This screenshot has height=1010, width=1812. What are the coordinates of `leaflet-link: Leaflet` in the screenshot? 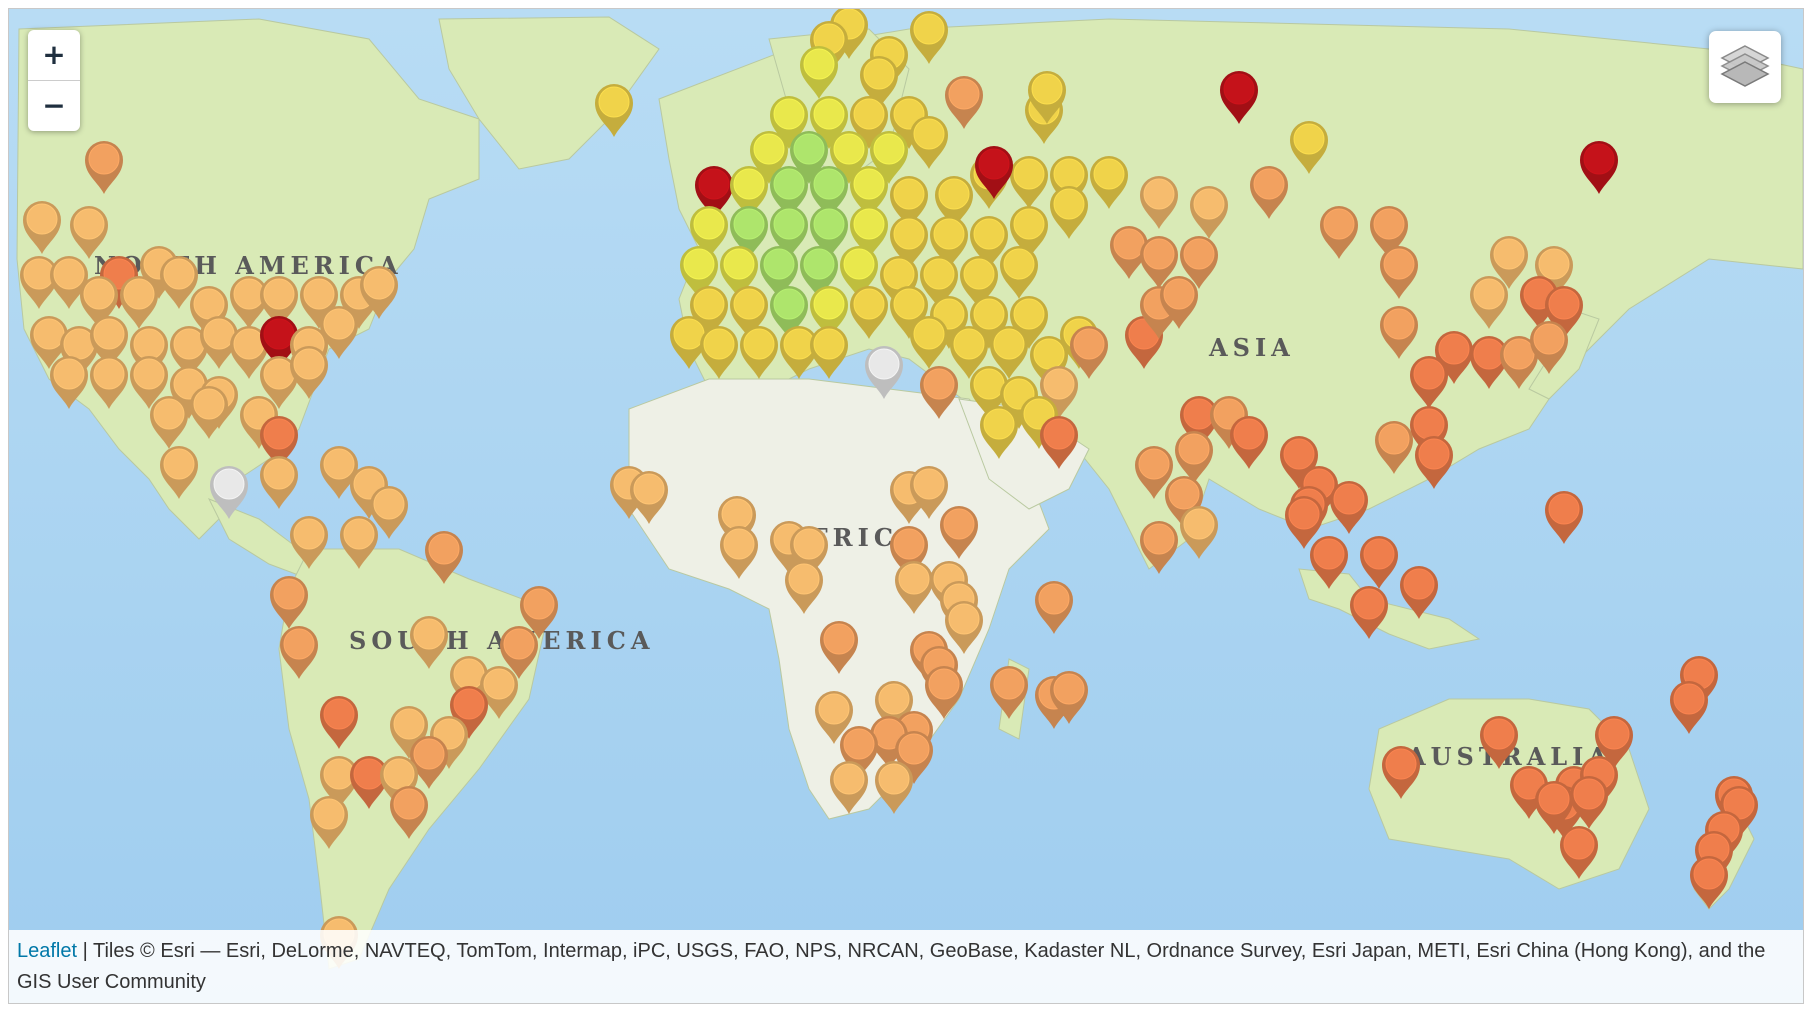 It's located at (47, 951).